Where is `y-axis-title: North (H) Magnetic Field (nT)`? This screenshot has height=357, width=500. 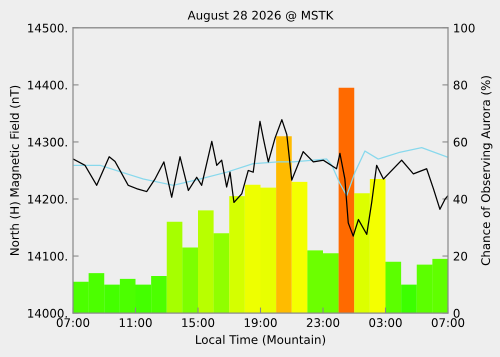 y-axis-title: North (H) Magnetic Field (nT) is located at coordinates (16, 170).